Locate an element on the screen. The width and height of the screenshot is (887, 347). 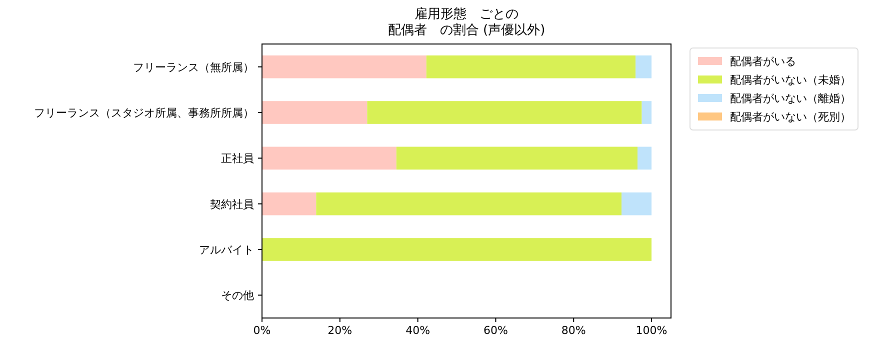
x-tick-label: 40% is located at coordinates (418, 330).